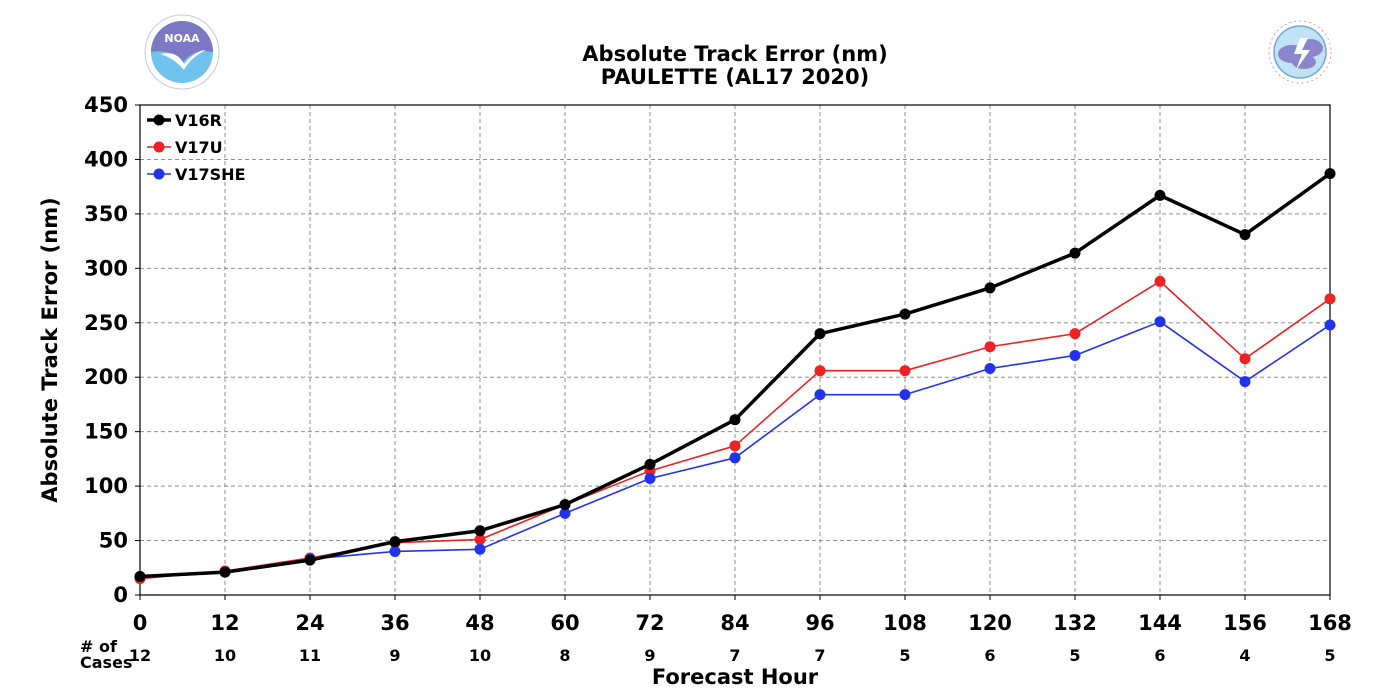  Describe the element at coordinates (649, 623) in the screenshot. I see `x-tick-label: 72` at that location.